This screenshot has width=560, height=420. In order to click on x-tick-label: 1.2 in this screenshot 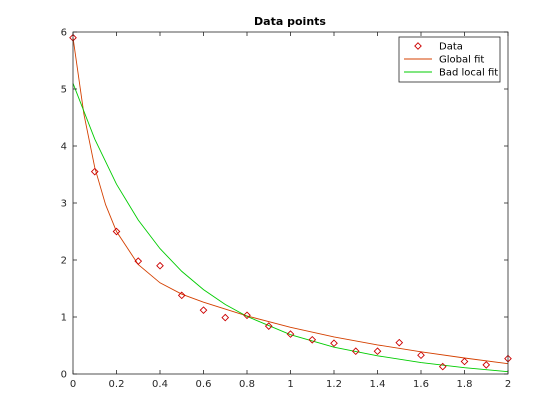, I will do `click(334, 384)`.